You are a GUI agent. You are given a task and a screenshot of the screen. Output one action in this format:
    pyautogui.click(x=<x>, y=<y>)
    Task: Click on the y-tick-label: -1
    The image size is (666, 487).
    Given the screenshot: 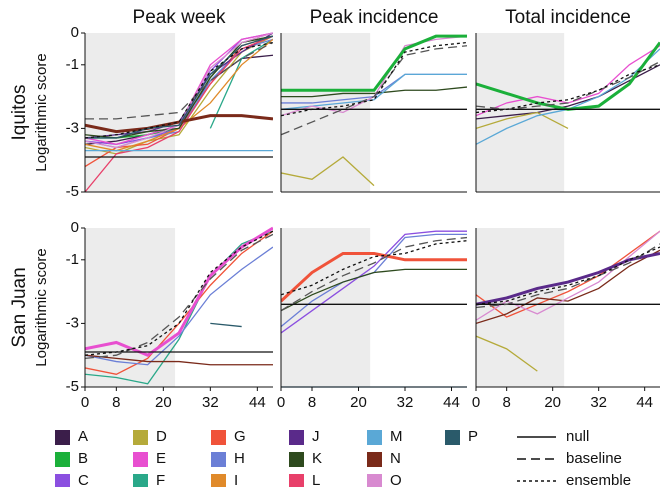 What is the action you would take?
    pyautogui.click(x=72, y=64)
    